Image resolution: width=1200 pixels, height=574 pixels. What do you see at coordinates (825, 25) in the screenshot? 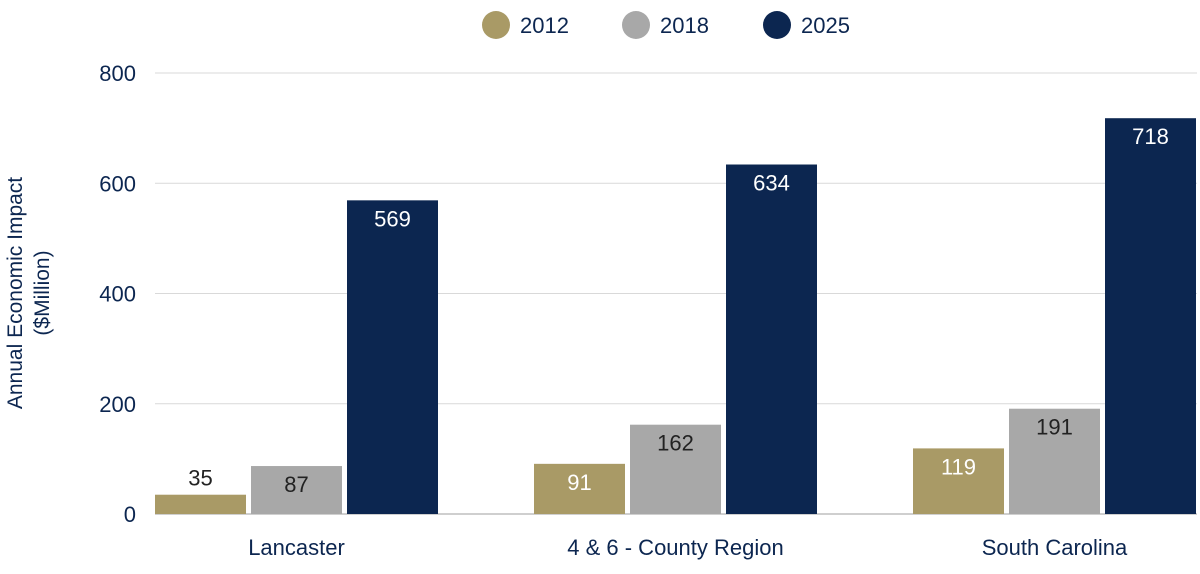
I see `legend-label: 2025` at bounding box center [825, 25].